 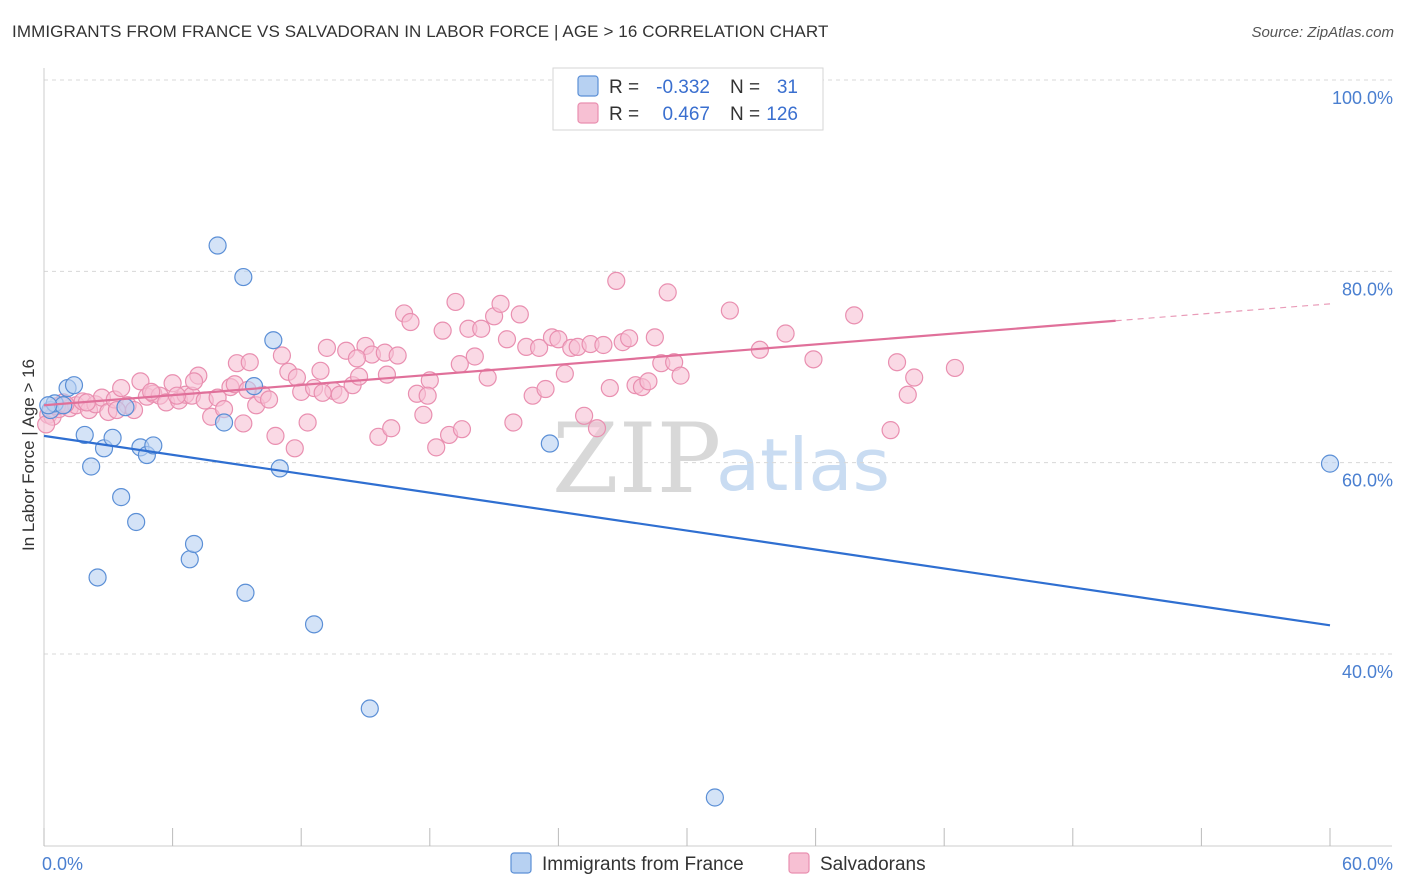 What do you see at coordinates (745, 114) in the screenshot?
I see `legend-n-label-2: N =` at bounding box center [745, 114].